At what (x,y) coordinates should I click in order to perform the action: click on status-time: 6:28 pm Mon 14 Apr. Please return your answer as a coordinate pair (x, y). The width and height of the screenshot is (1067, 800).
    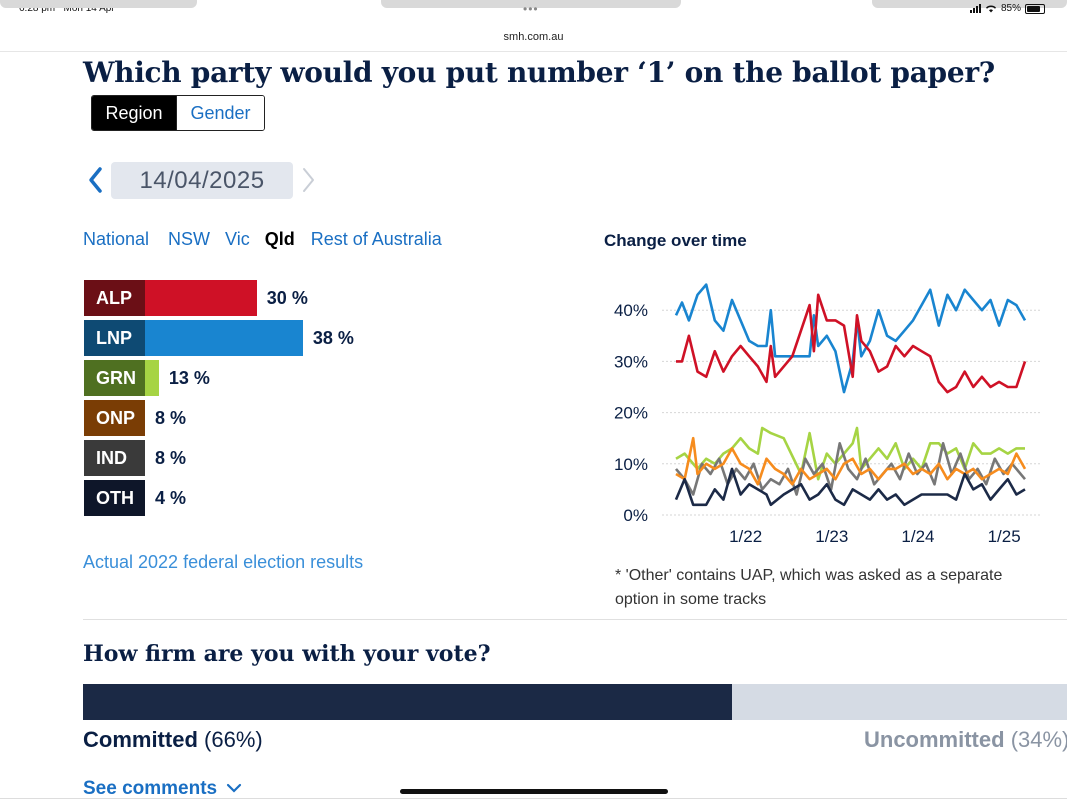
    Looking at the image, I should click on (67, 8).